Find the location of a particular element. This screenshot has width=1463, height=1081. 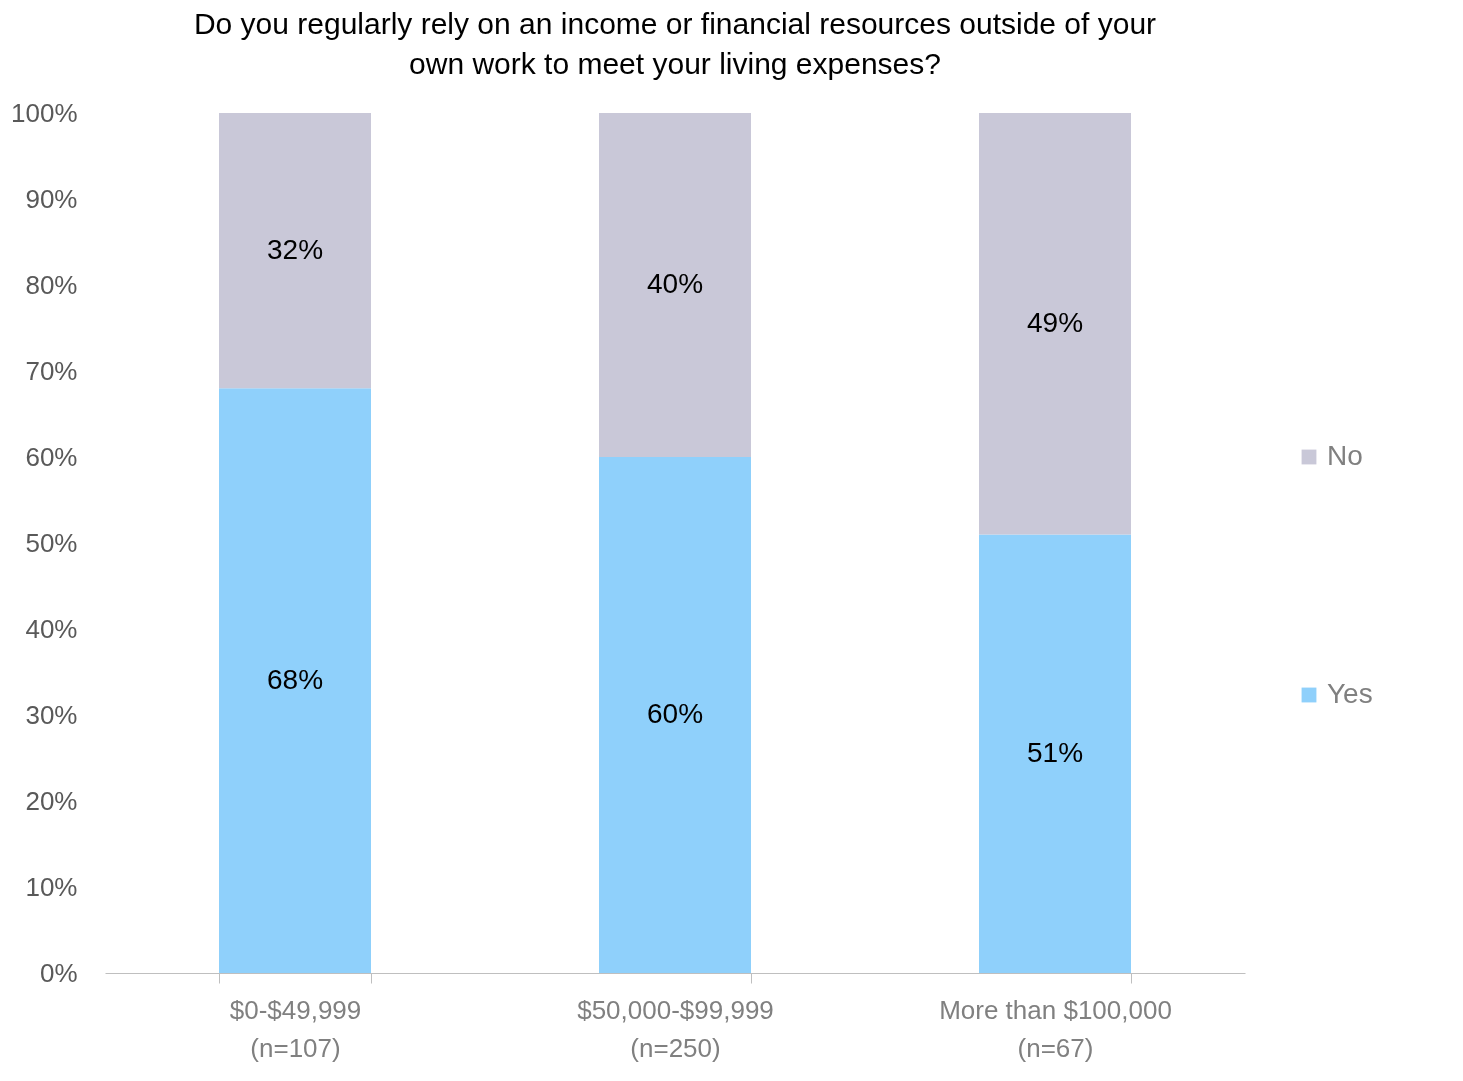

chart-title: Do you regularly rely on an income or financial resources outside of your own work to meet your living expenses? is located at coordinates (675, 43).